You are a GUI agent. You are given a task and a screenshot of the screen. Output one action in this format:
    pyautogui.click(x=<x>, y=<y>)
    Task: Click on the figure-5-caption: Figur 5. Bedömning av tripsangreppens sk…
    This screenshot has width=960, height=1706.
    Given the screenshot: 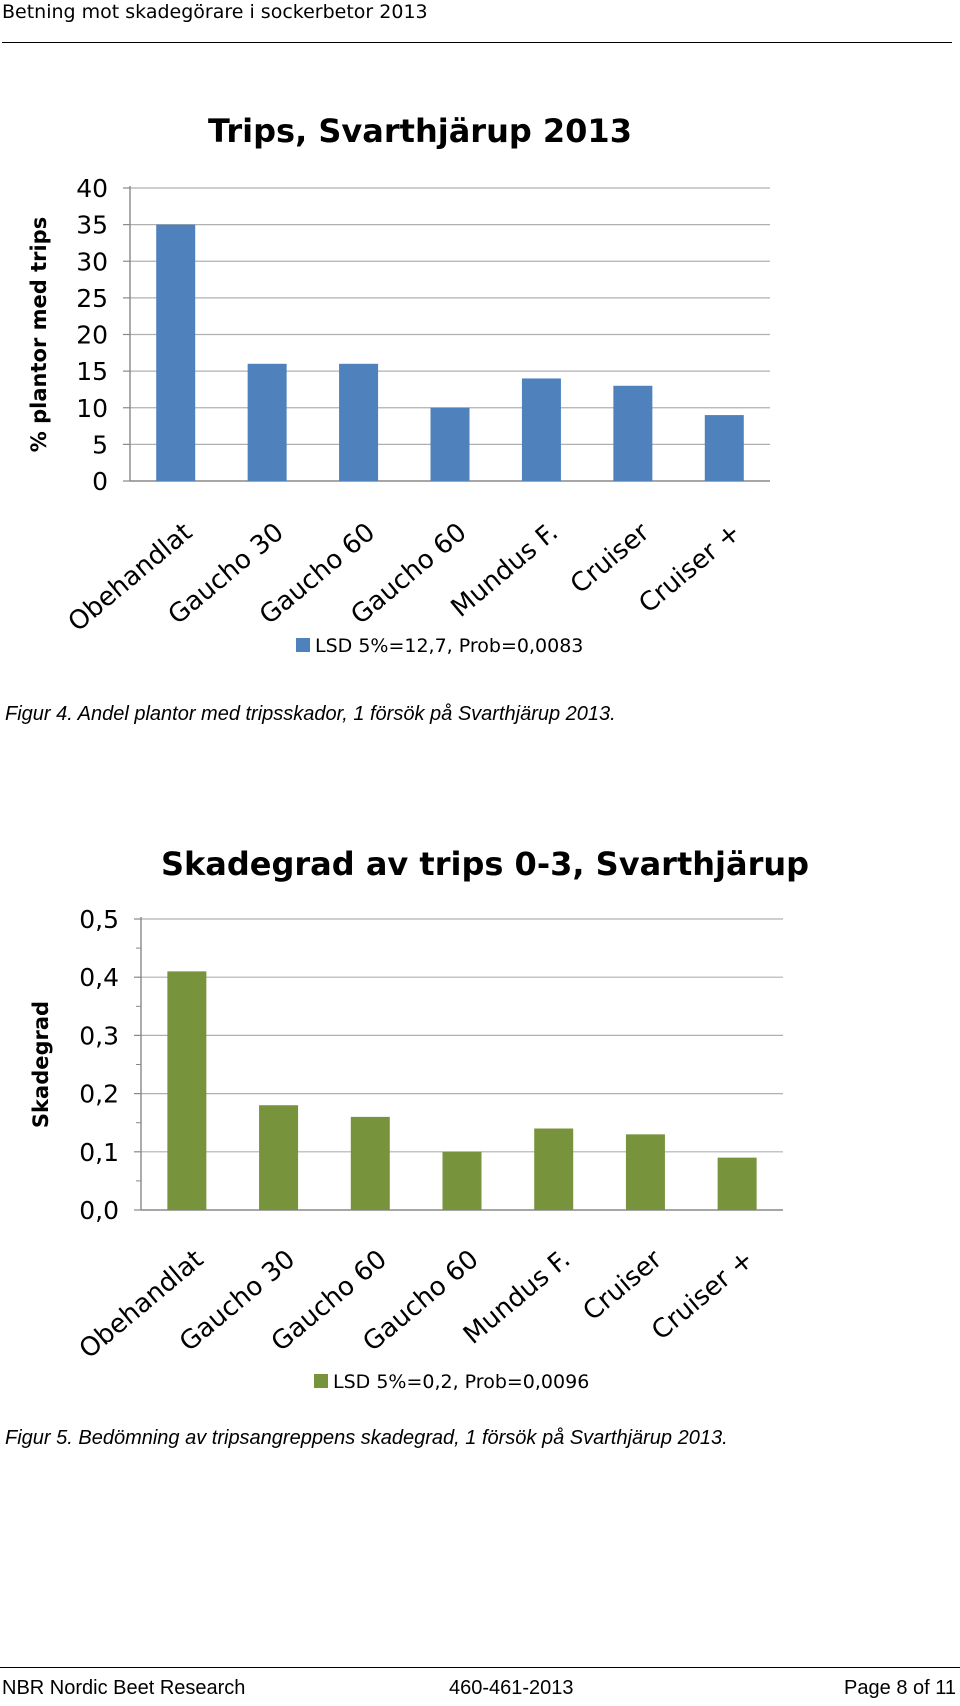 What is the action you would take?
    pyautogui.click(x=366, y=1438)
    